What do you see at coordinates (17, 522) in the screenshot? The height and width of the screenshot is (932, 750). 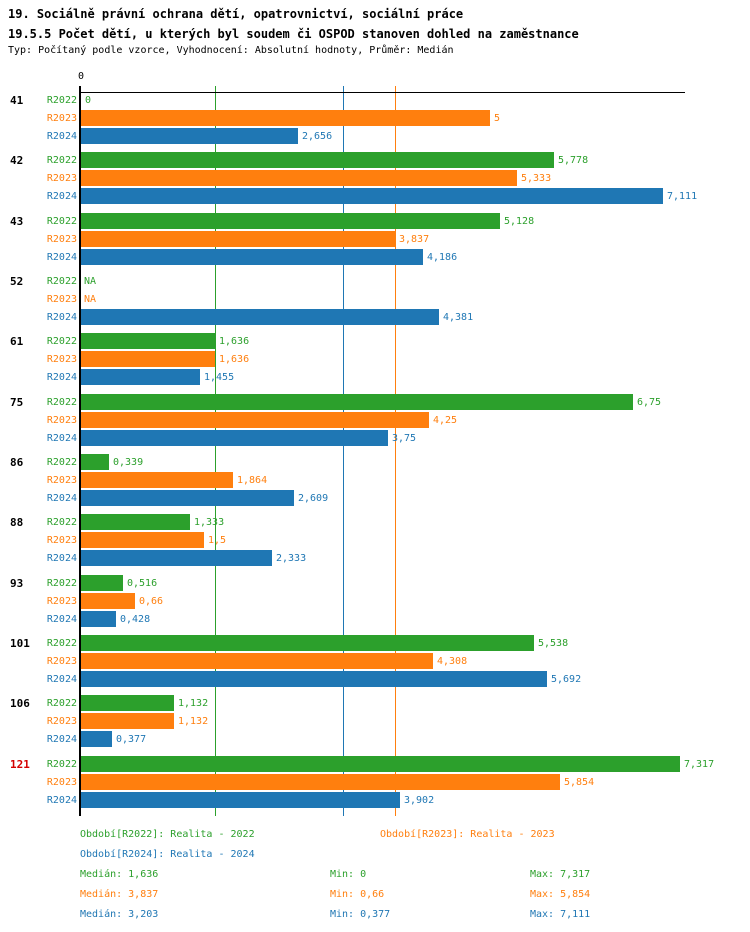 I see `category-label-88: 88` at bounding box center [17, 522].